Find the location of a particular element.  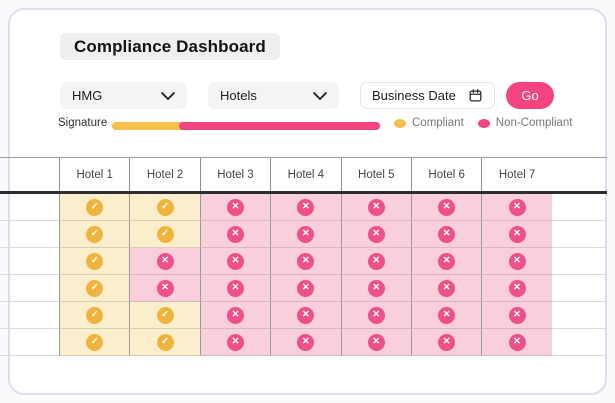

signature-label: Signature is located at coordinates (83, 123).